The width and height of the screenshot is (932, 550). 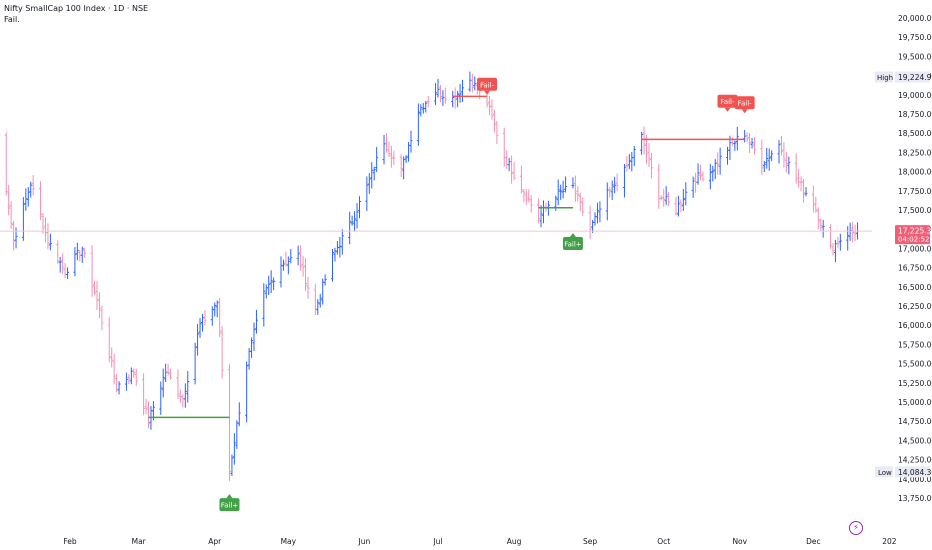 I want to click on price-axis-label: 19,750.00, so click(x=915, y=37).